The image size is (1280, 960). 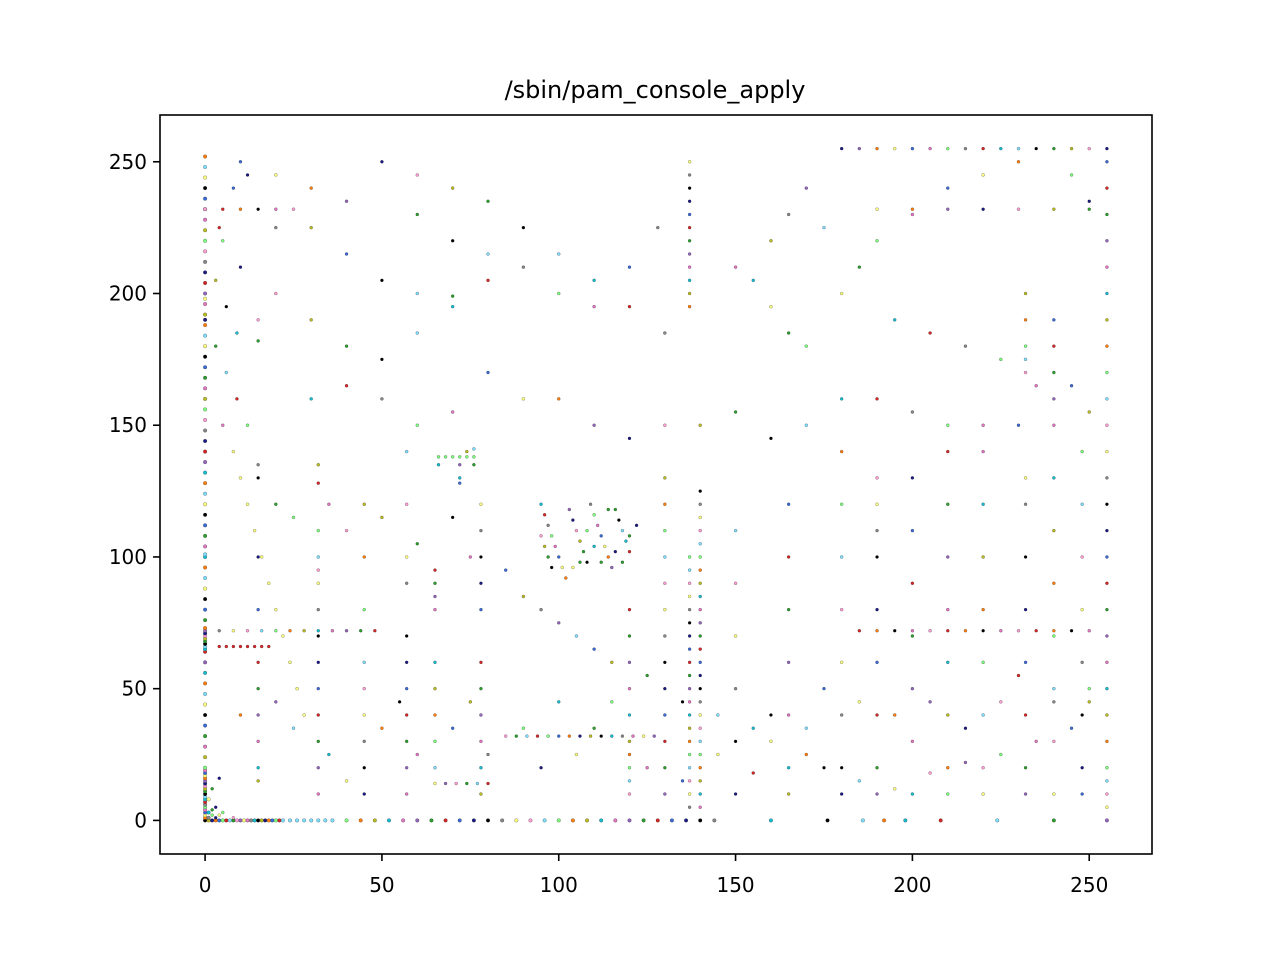 What do you see at coordinates (205, 885) in the screenshot?
I see `x-tick-label: 0` at bounding box center [205, 885].